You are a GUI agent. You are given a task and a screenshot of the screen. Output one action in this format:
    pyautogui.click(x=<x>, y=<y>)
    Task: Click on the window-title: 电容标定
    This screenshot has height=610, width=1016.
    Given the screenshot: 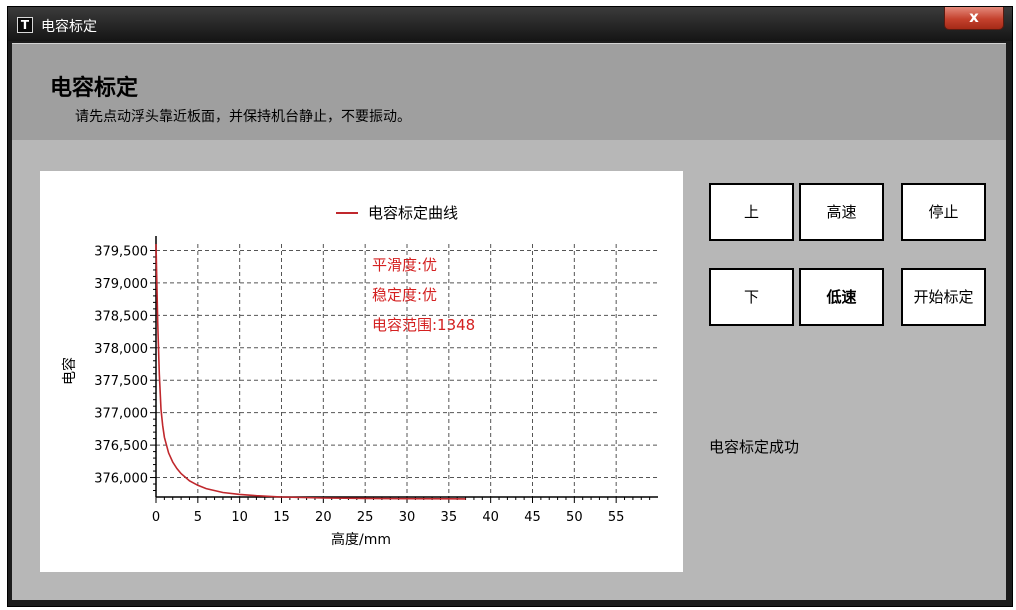 What is the action you would take?
    pyautogui.click(x=69, y=27)
    